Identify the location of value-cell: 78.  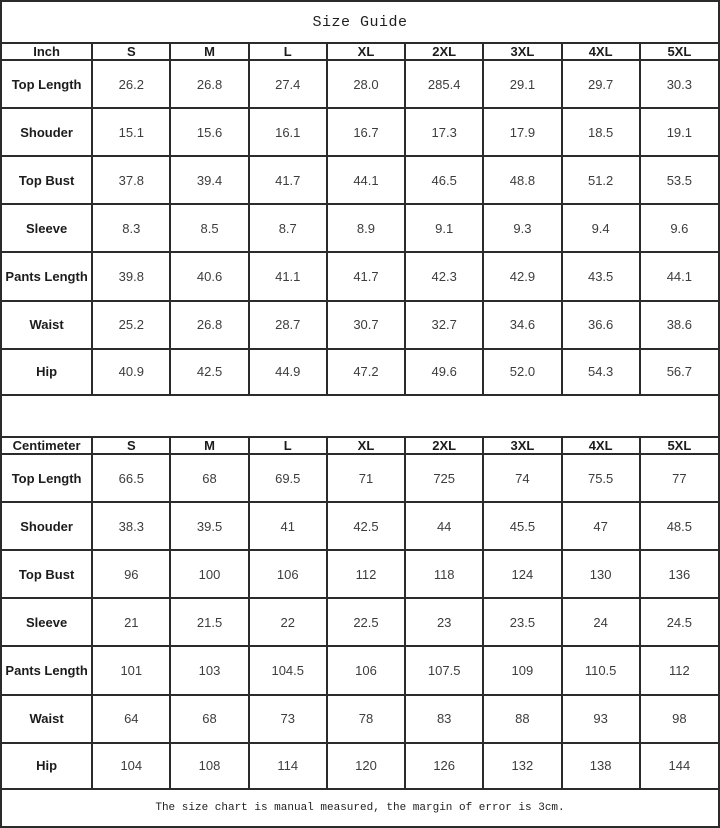
(366, 718).